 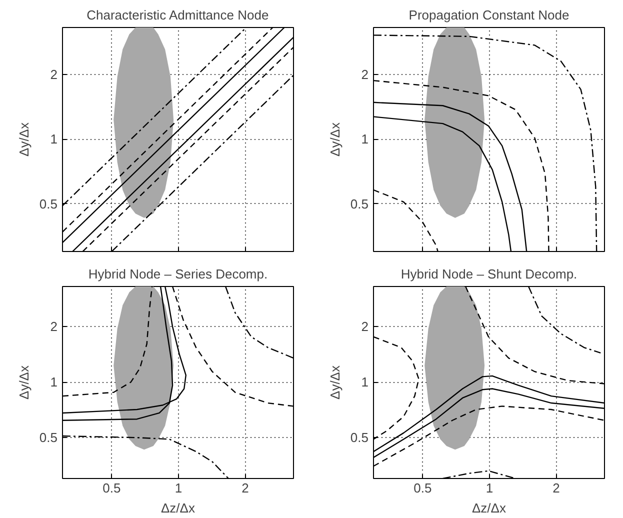 I want to click on chart-title: Characteristic Admittance Node, so click(x=177, y=15).